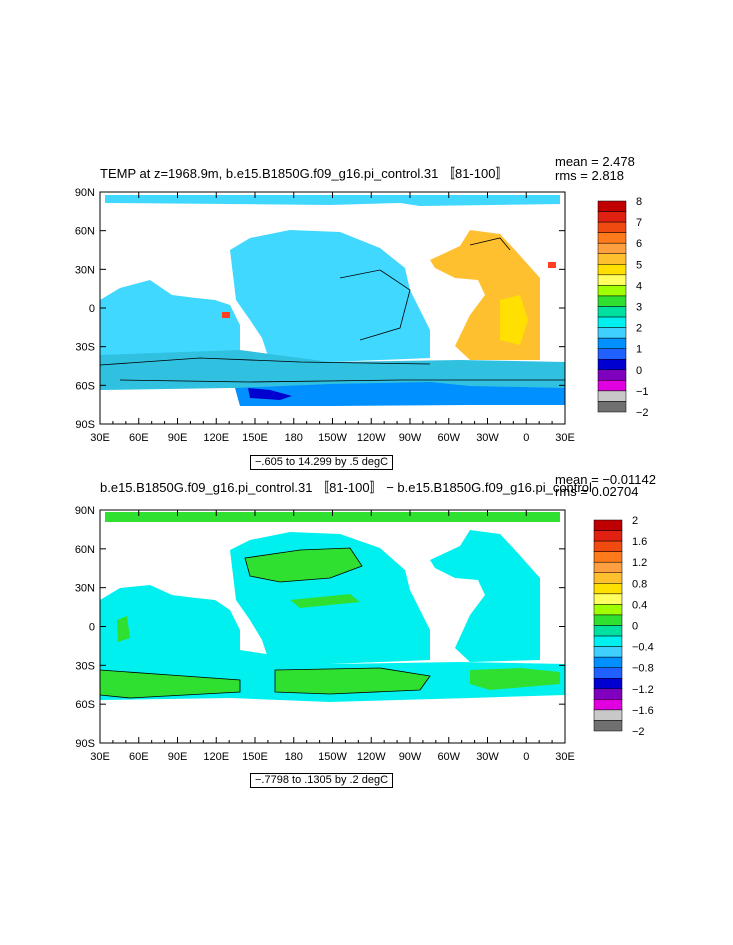 The image size is (733, 945). I want to click on colorbar-label: 1, so click(639, 350).